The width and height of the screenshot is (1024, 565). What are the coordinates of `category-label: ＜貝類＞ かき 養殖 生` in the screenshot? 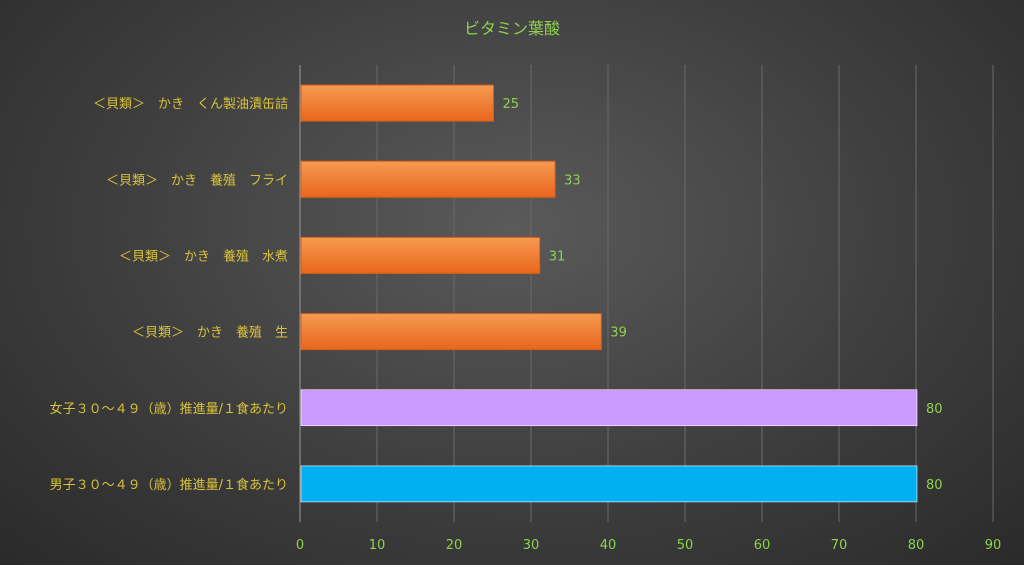 It's located at (210, 333).